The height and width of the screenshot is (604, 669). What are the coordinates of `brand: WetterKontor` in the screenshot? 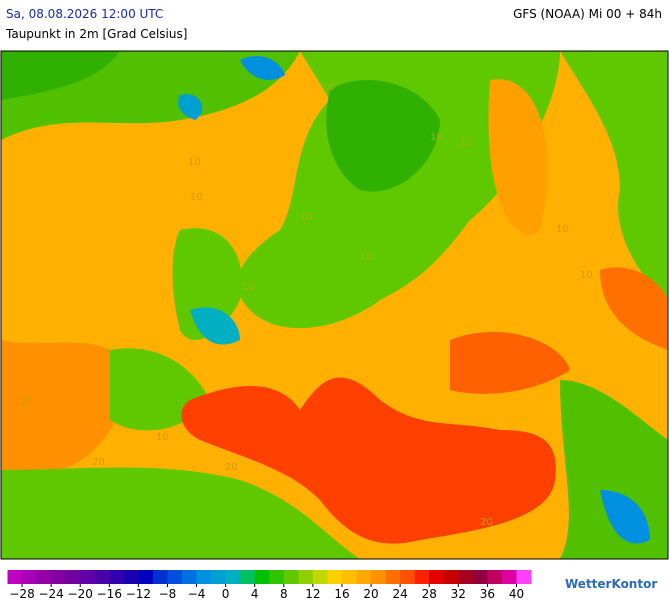 It's located at (611, 584).